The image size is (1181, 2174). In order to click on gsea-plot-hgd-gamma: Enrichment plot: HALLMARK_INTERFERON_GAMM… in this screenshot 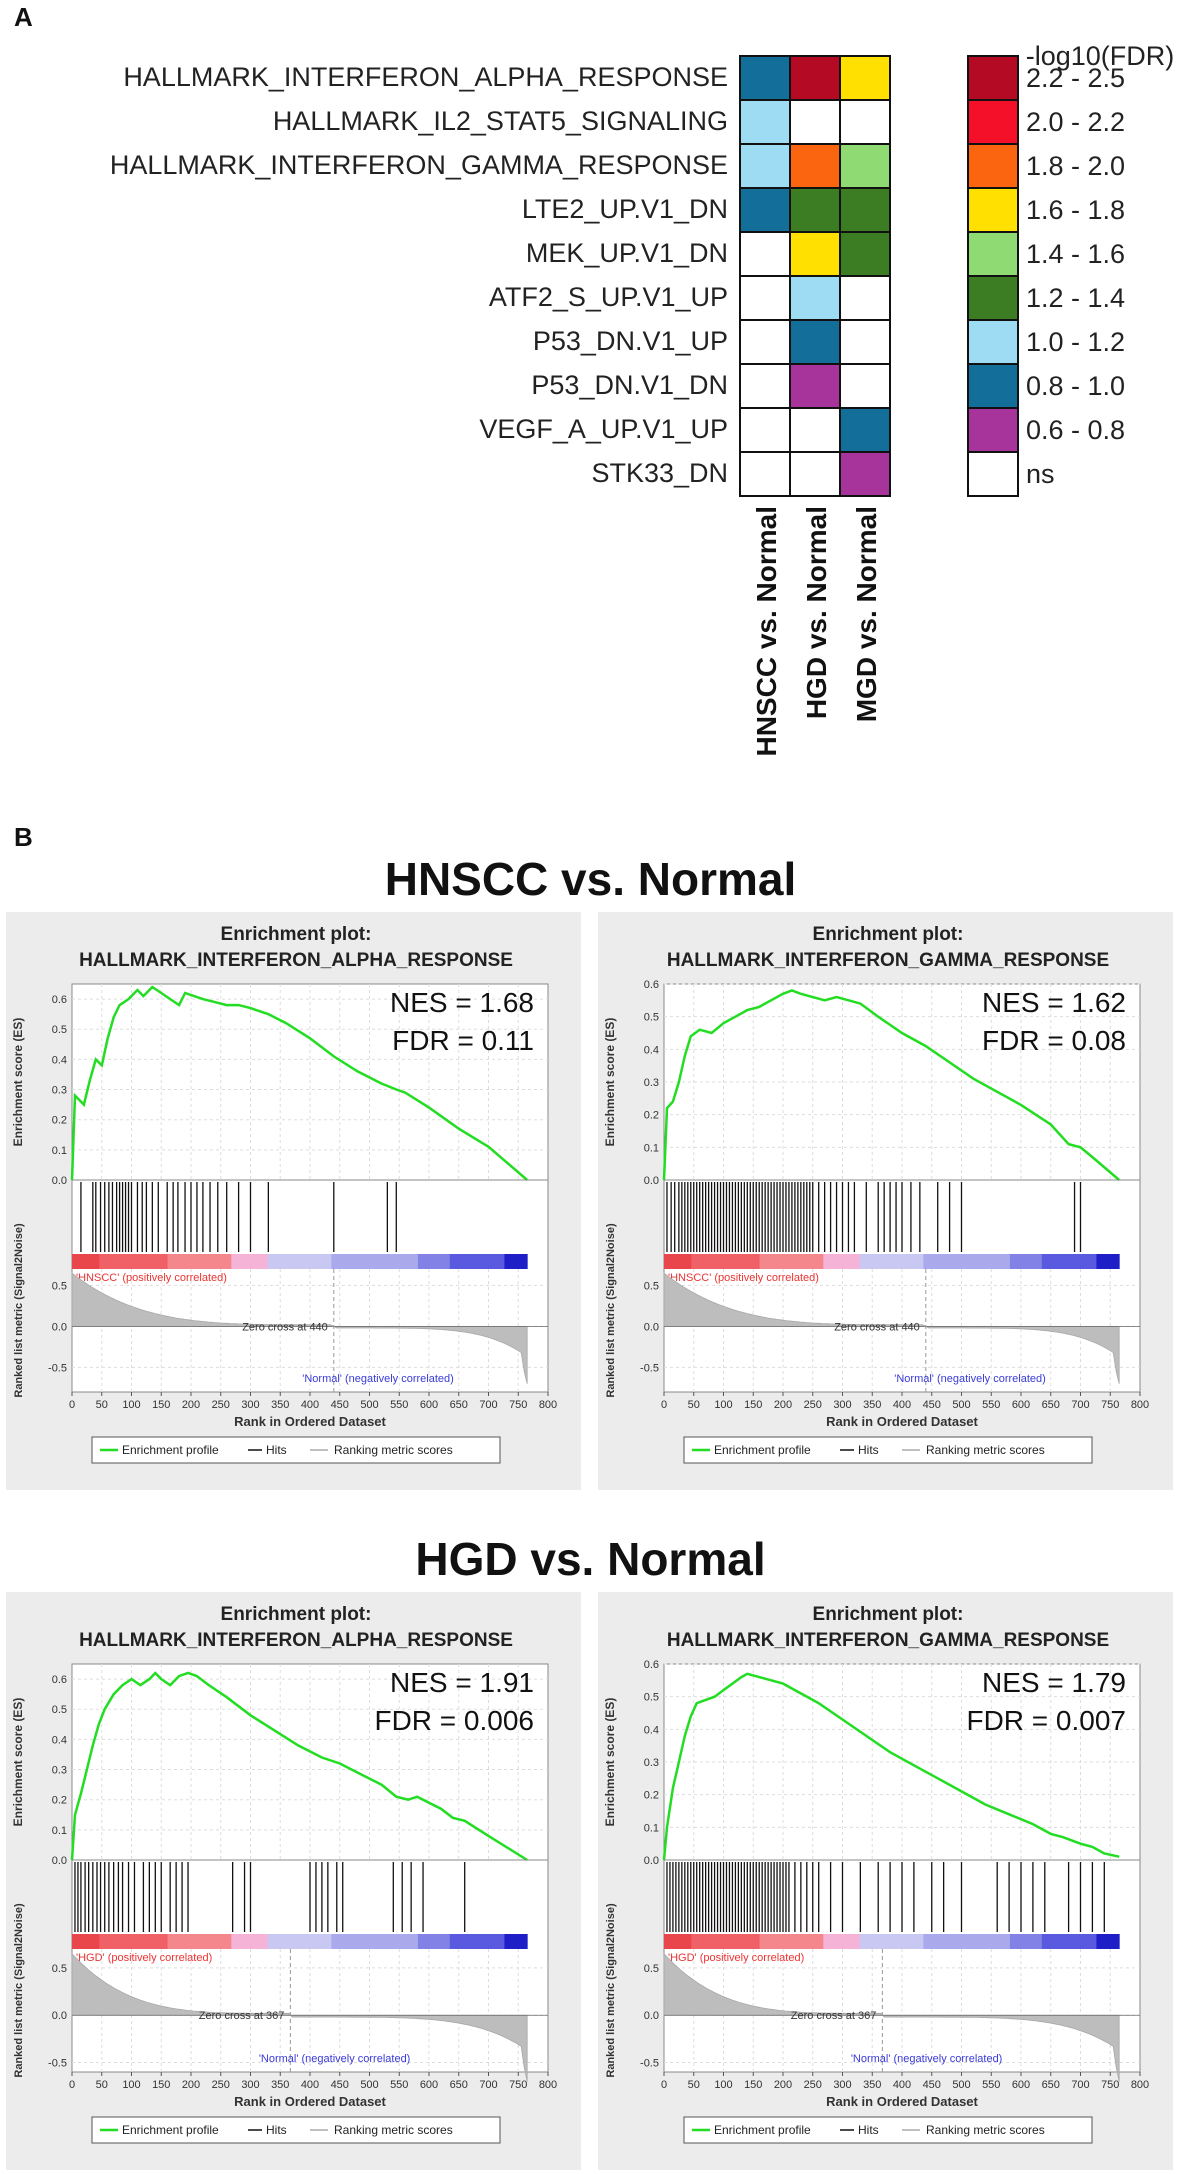, I will do `click(885, 1881)`.